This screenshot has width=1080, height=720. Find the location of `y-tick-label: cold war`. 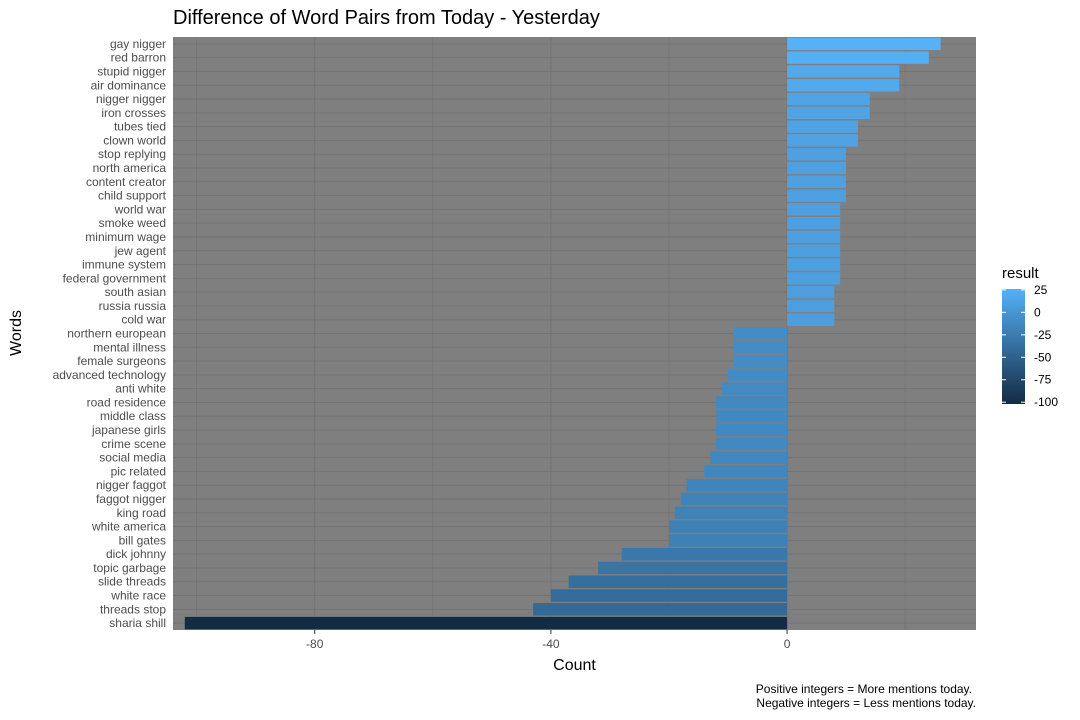

y-tick-label: cold war is located at coordinates (143, 320).